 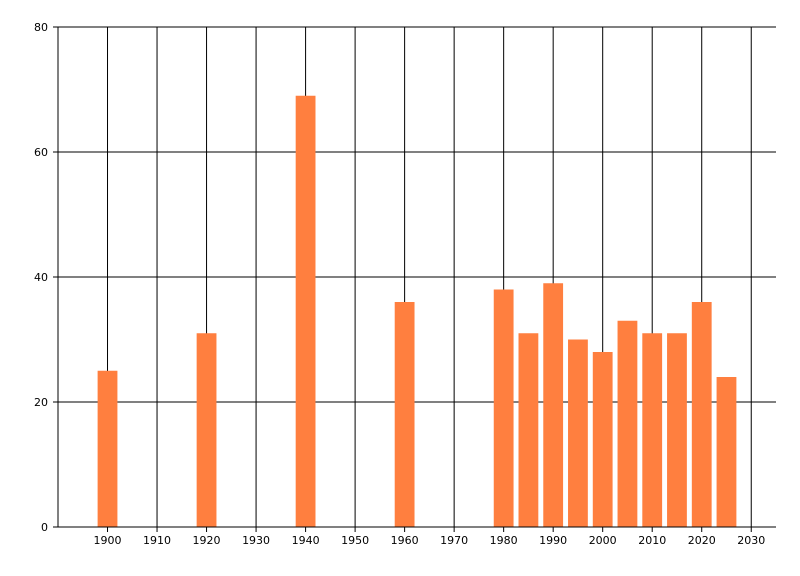 I want to click on x-tick-label: 1920, so click(x=207, y=540).